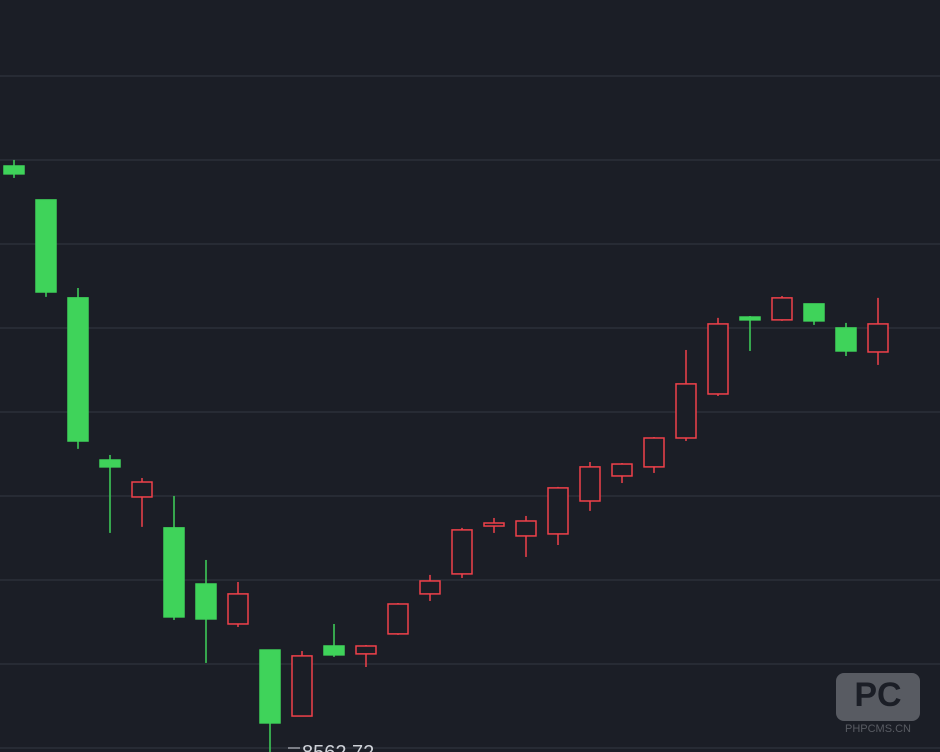 This screenshot has height=752, width=940. Describe the element at coordinates (878, 729) in the screenshot. I see `watermark-text: PHPCMS.CN` at that location.